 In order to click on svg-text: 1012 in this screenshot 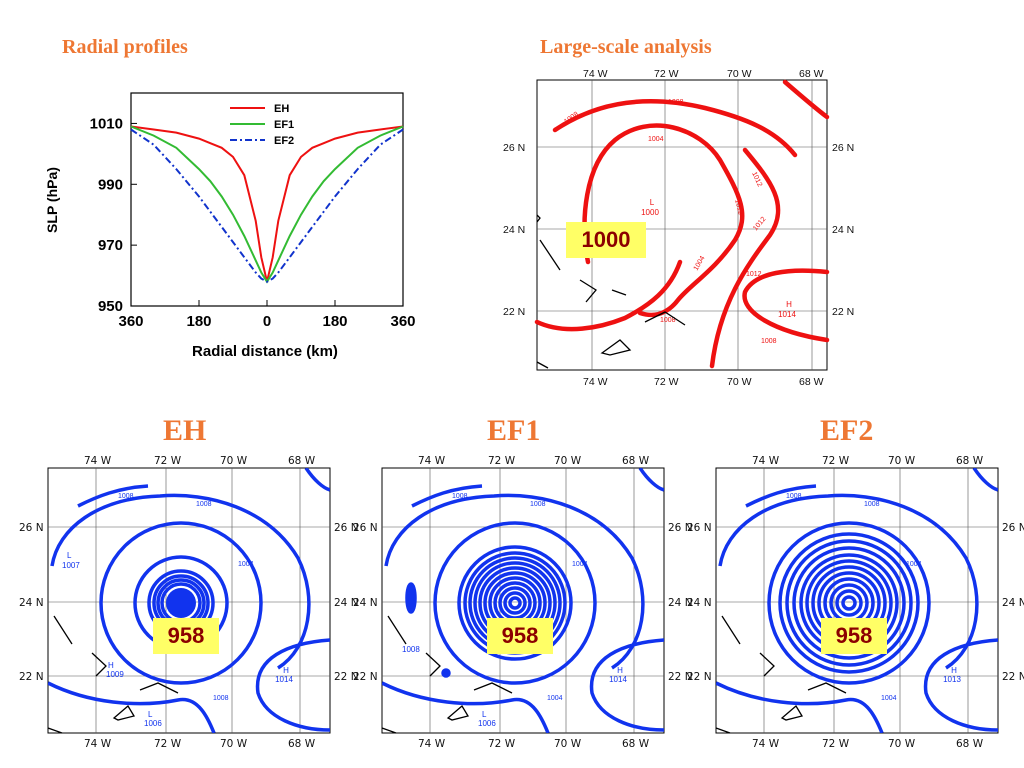, I will do `click(754, 274)`.